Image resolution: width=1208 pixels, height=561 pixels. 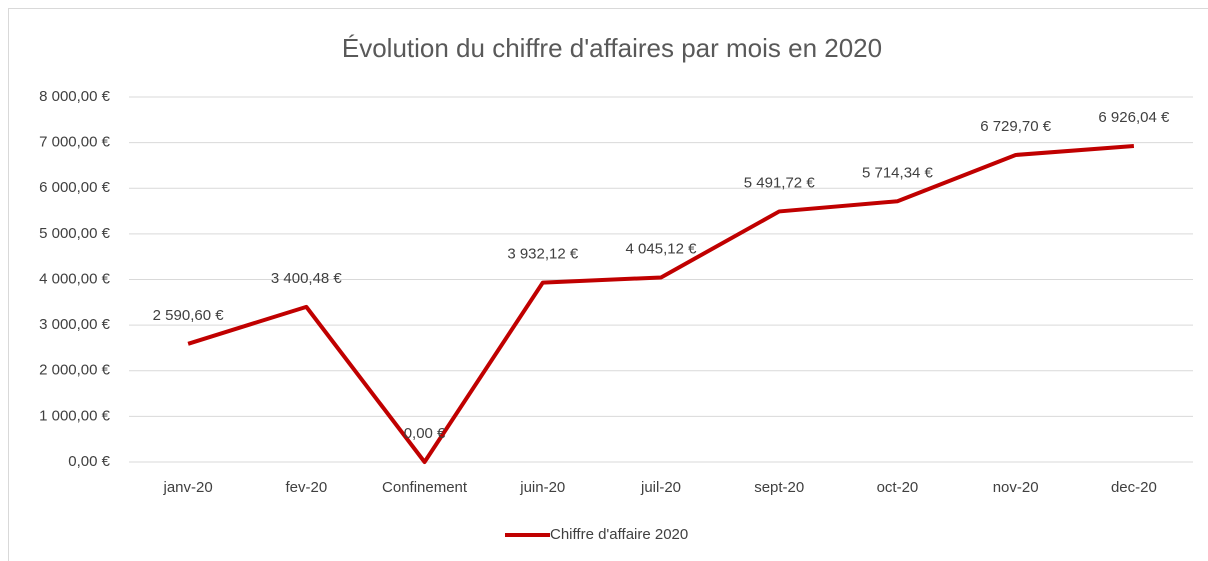 What do you see at coordinates (619, 534) in the screenshot?
I see `legend-label: Chiffre d'affaire 2020` at bounding box center [619, 534].